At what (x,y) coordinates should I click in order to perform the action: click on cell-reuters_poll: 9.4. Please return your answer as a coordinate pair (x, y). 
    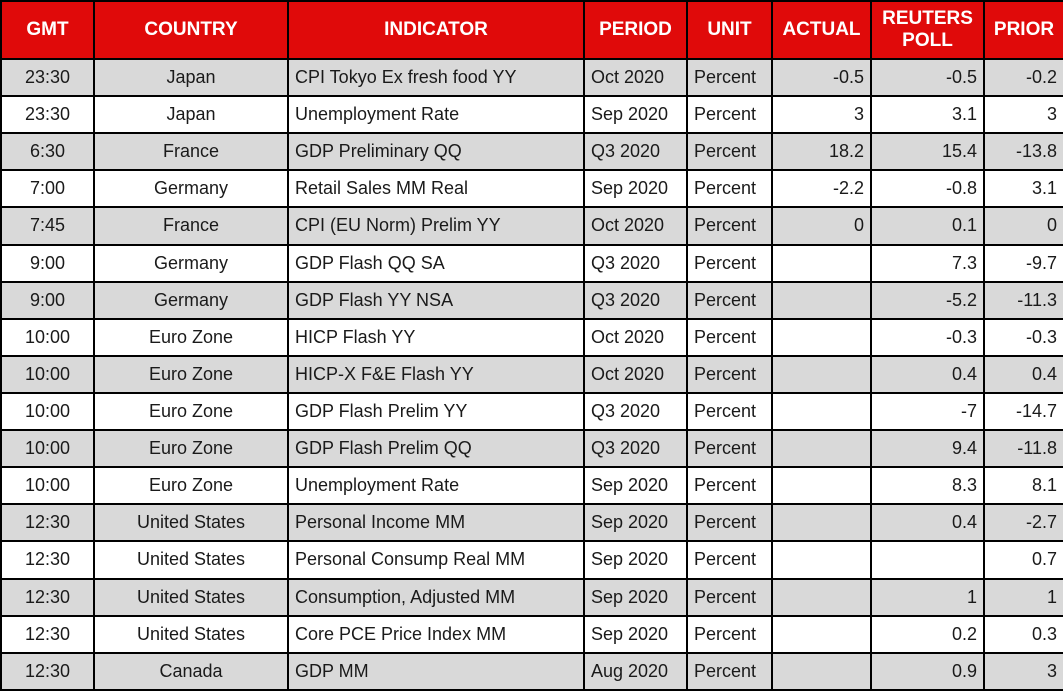
    Looking at the image, I should click on (927, 449).